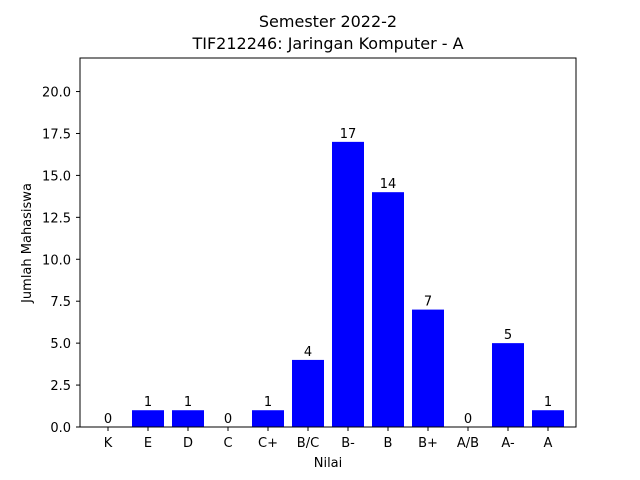 Image resolution: width=640 pixels, height=480 pixels. I want to click on chart-subtitle: TIF212246: Jaringan Komputer - A, so click(327, 43).